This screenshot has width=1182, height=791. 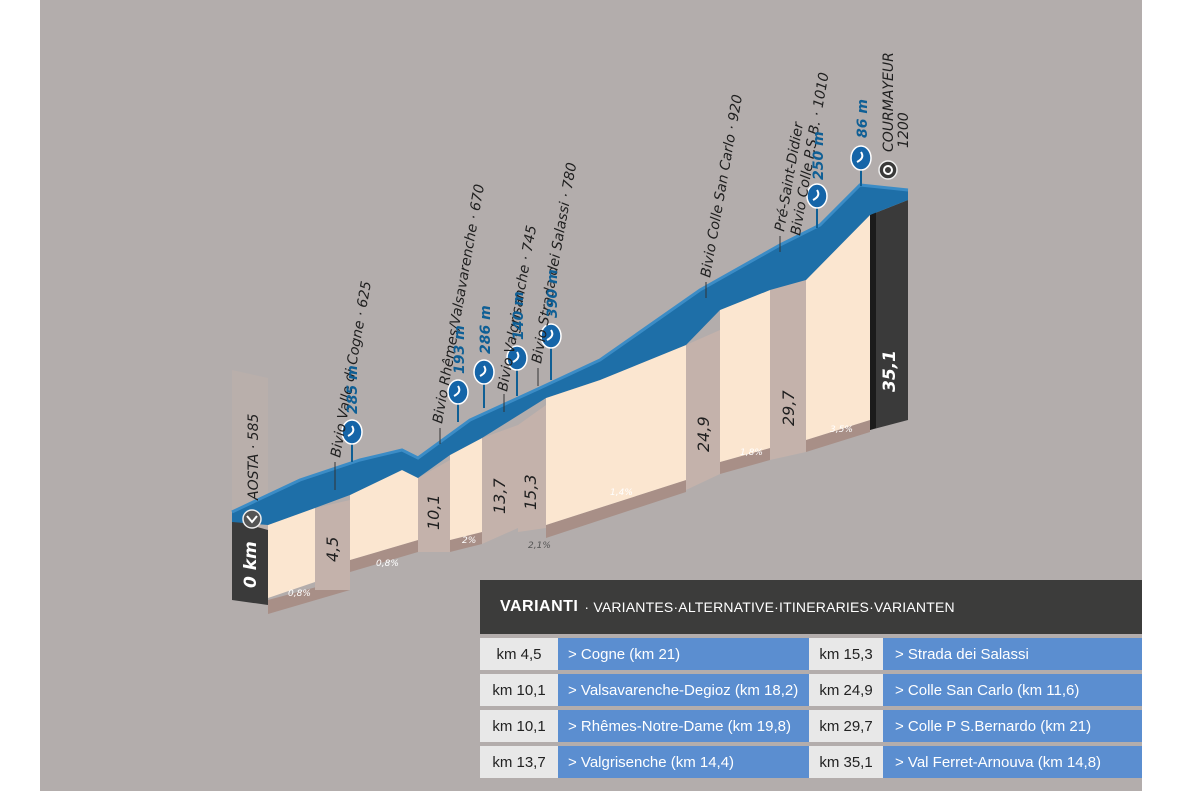 What do you see at coordinates (519, 762) in the screenshot?
I see `variant-km: km 13,7` at bounding box center [519, 762].